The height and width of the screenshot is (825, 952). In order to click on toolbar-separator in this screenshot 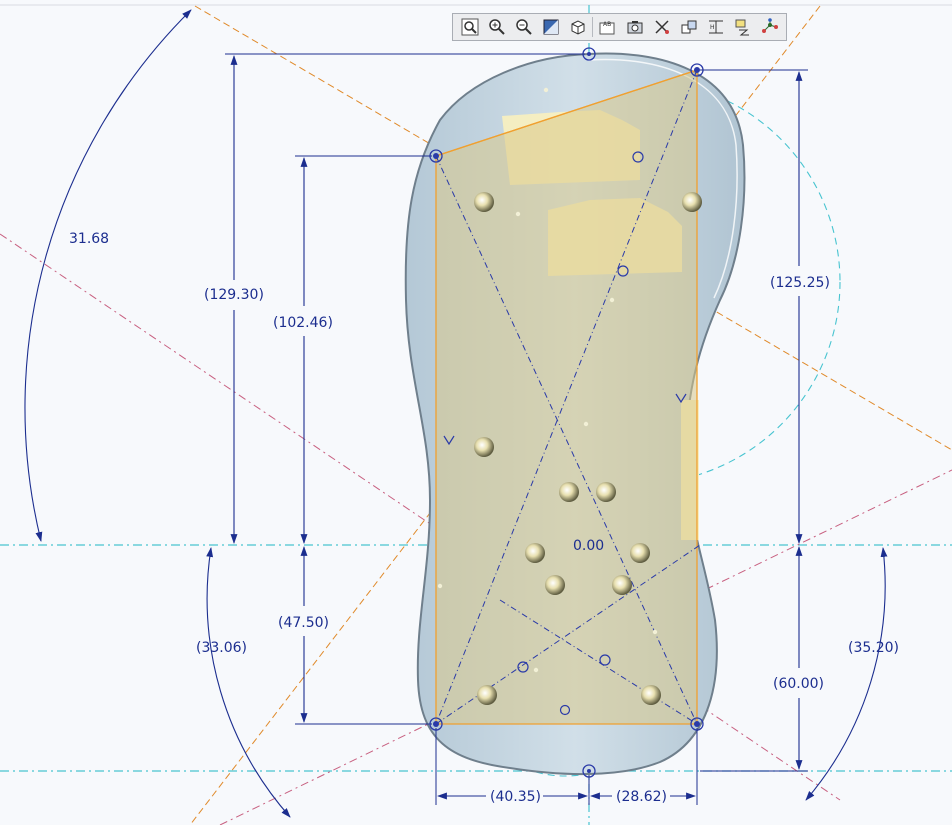, I will do `click(592, 27)`.